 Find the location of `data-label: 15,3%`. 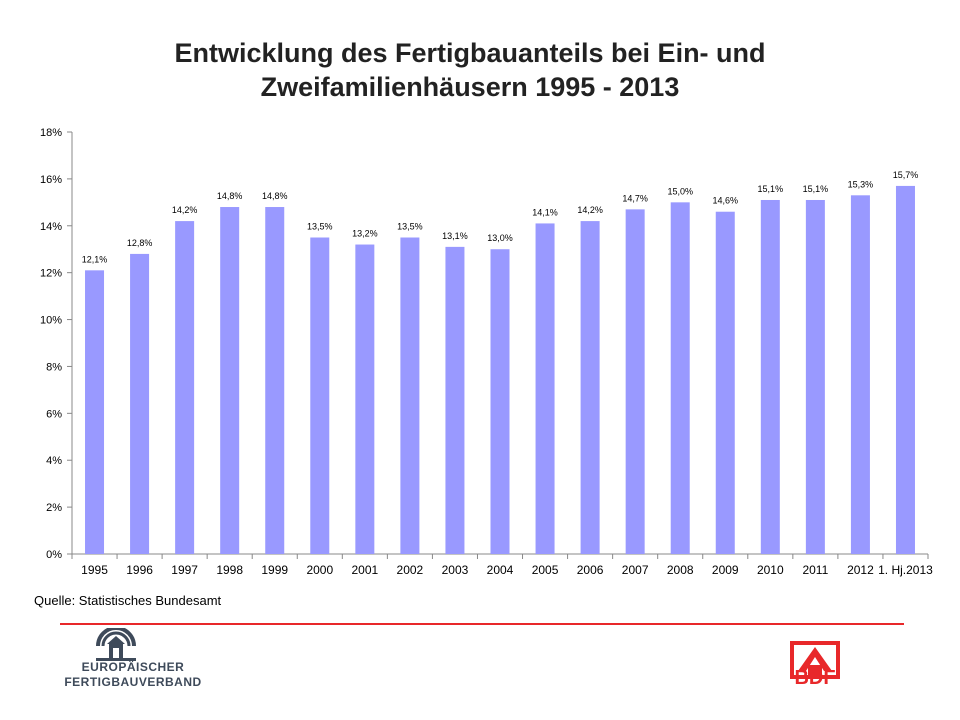

data-label: 15,3% is located at coordinates (861, 184).